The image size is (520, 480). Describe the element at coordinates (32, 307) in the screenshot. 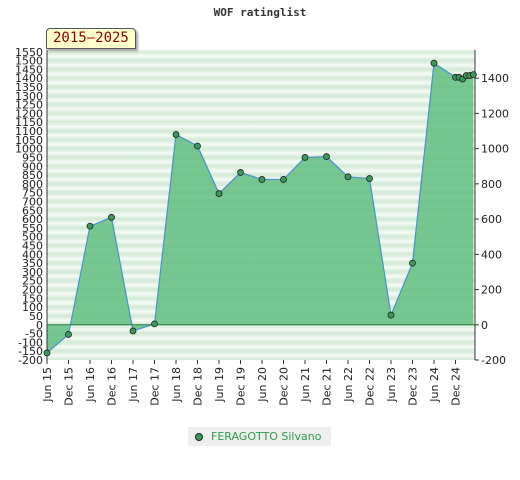

I see `y-tick-label-left: 100` at that location.